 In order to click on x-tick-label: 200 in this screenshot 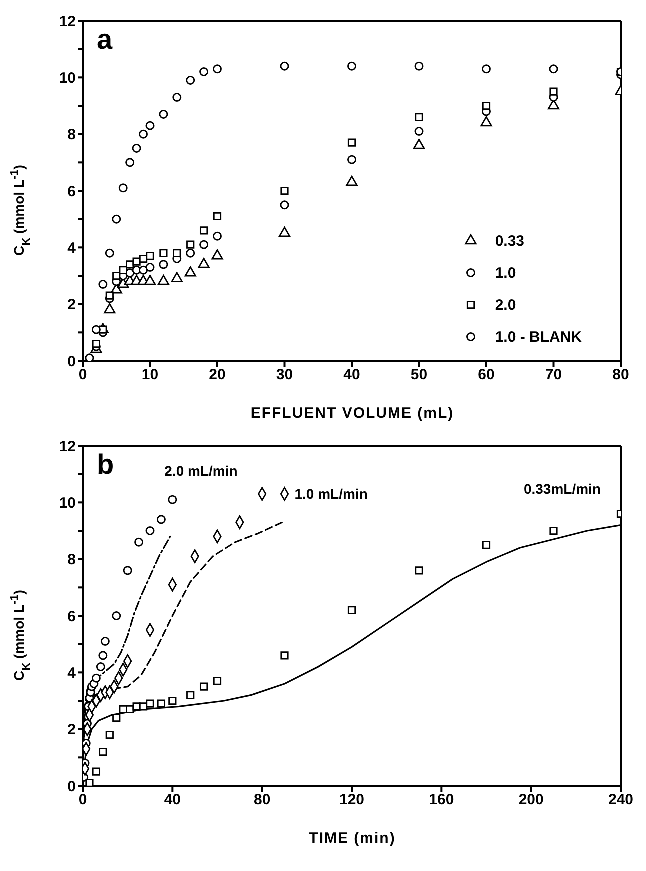, I will do `click(531, 800)`.